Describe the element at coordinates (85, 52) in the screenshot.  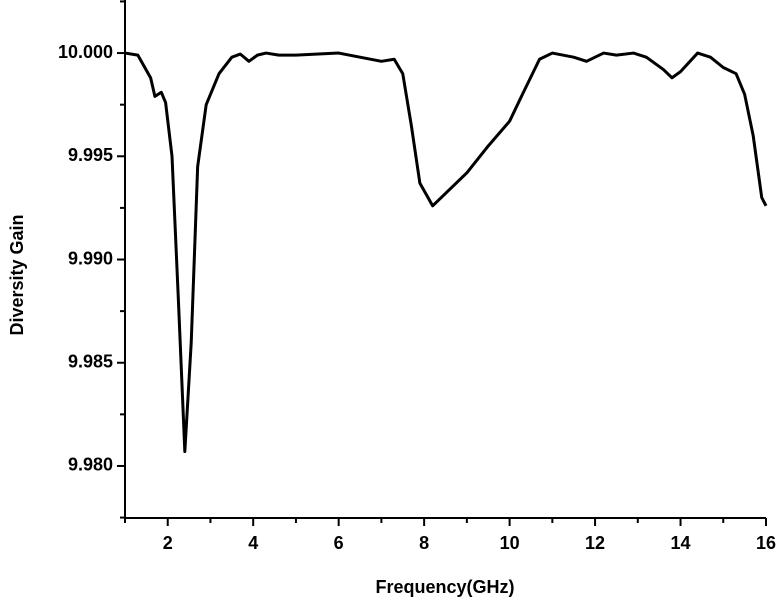
I see `y-tick-label: 10.000` at that location.